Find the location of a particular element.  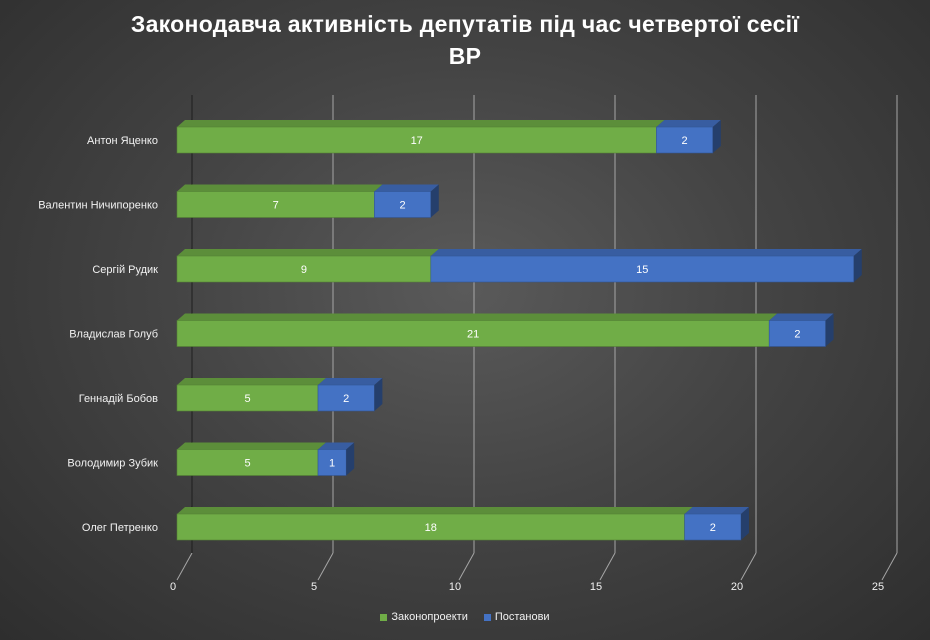

category-label-6: Олег Петренко is located at coordinates (120, 528).